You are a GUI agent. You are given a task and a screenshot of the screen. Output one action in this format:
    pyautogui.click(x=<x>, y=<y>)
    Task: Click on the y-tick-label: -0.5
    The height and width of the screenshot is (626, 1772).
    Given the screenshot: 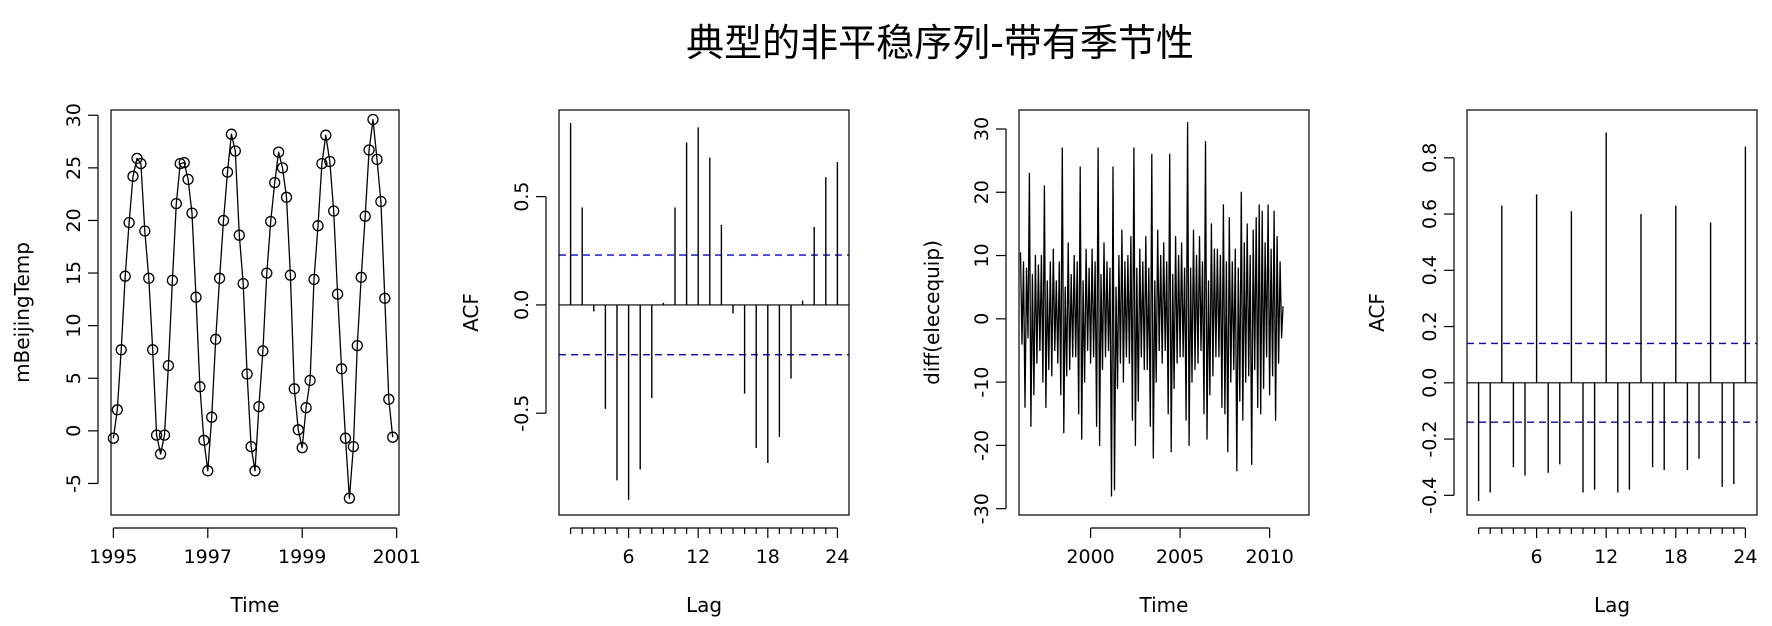 What is the action you would take?
    pyautogui.click(x=522, y=413)
    